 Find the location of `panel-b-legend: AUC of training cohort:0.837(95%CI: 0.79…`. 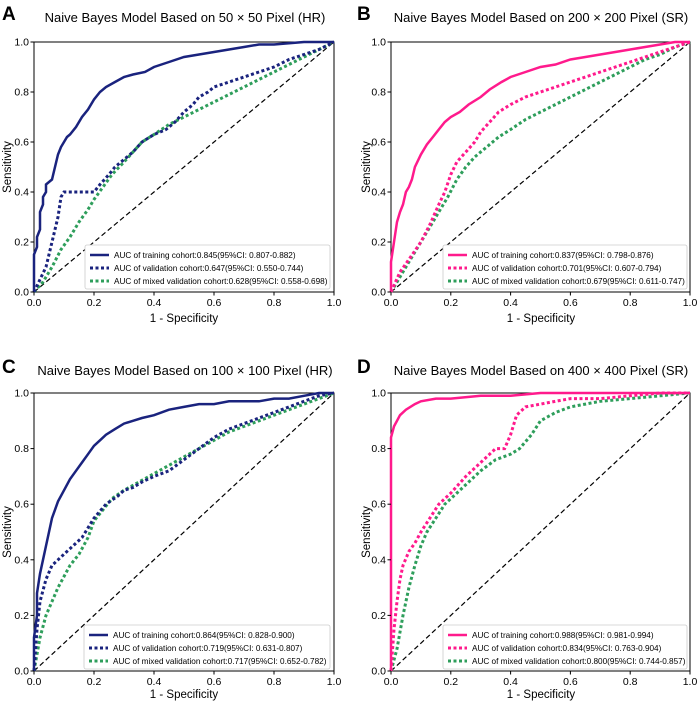

panel-b-legend: AUC of training cohort:0.837(95%CI: 0.79… is located at coordinates (565, 267).